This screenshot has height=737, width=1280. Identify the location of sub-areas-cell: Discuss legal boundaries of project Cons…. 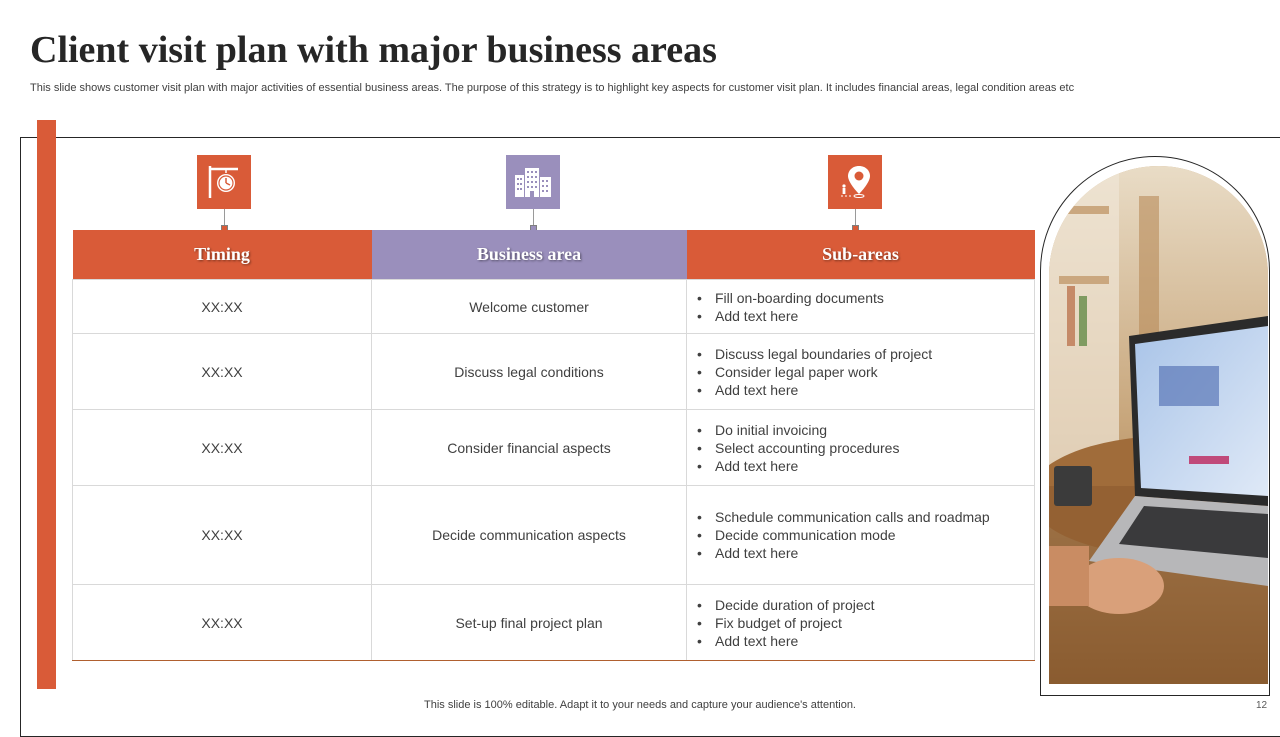
(860, 371).